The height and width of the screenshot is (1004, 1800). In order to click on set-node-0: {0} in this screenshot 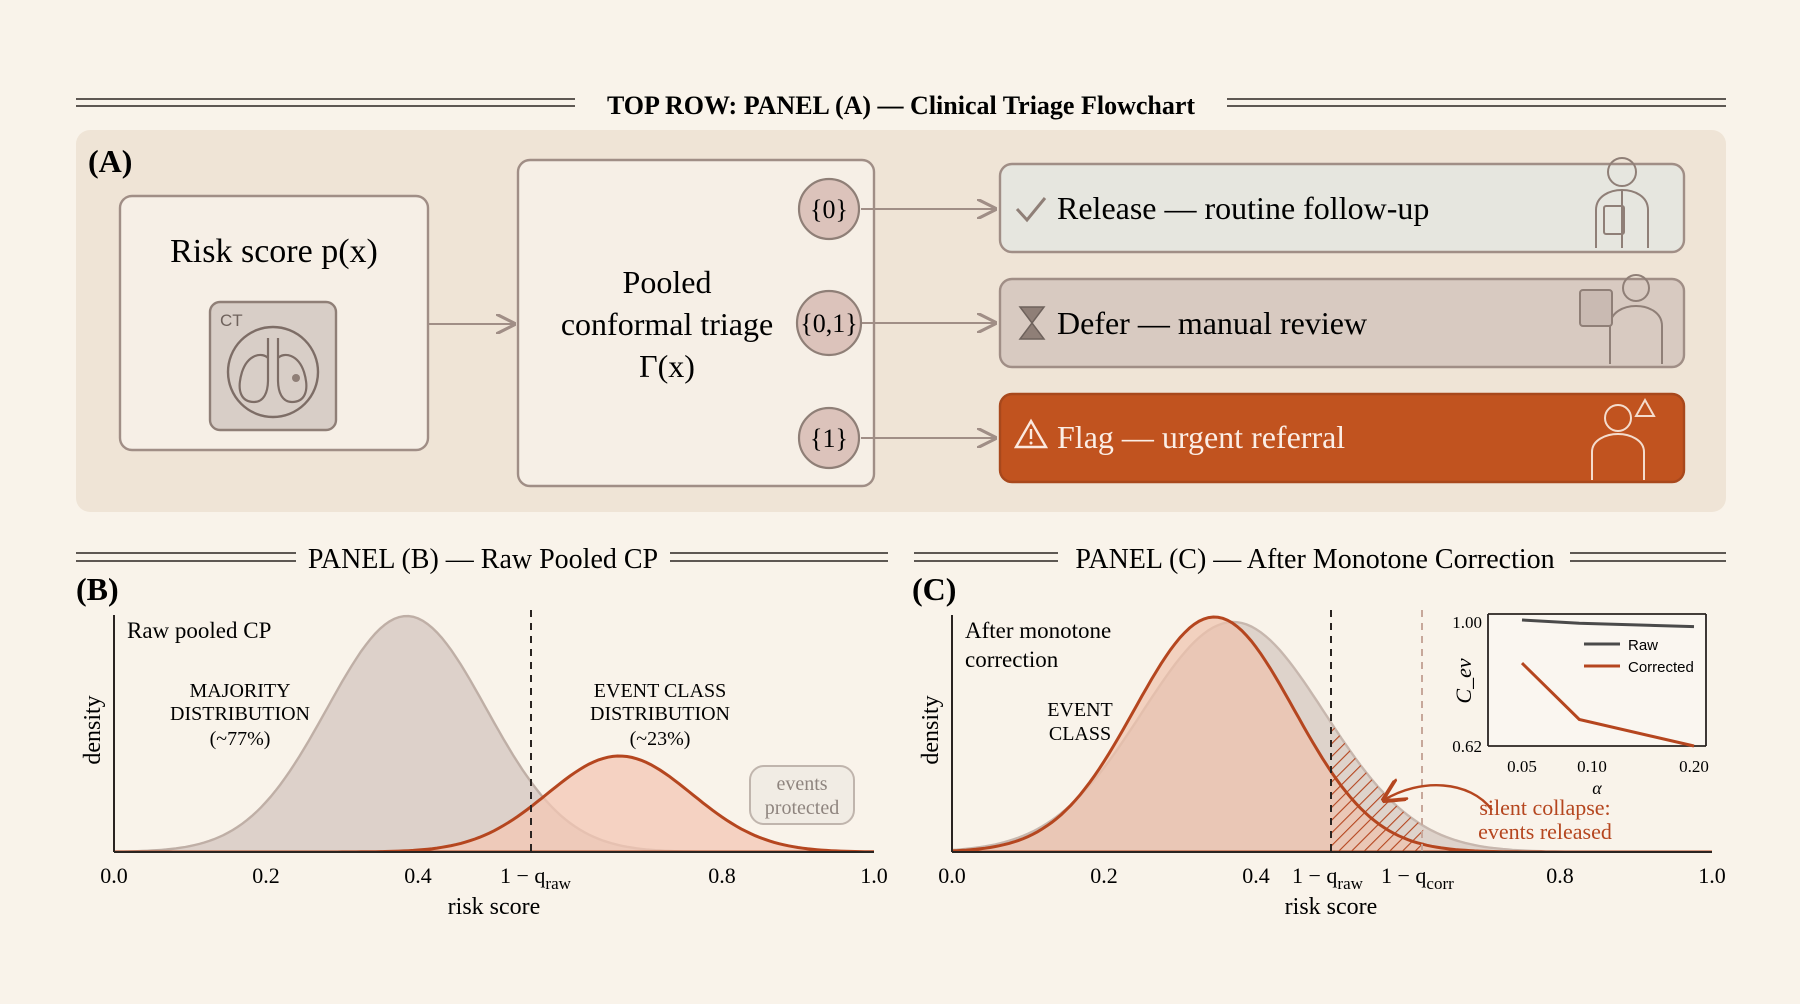, I will do `click(829, 209)`.